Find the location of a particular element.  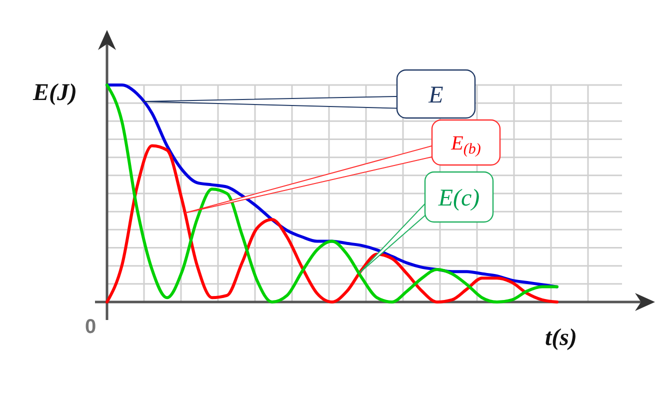

y-axis-title: E(J) is located at coordinates (54, 93).